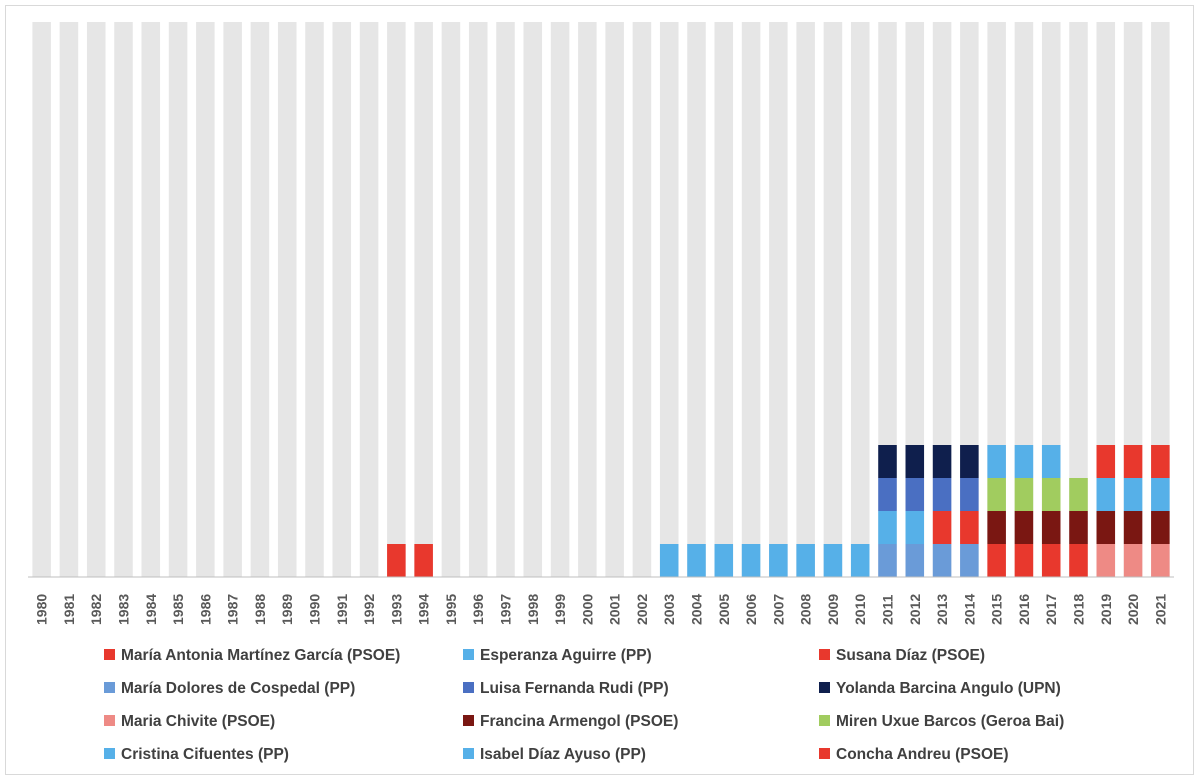  What do you see at coordinates (342, 609) in the screenshot?
I see `x-tick-label-1991: 1991` at bounding box center [342, 609].